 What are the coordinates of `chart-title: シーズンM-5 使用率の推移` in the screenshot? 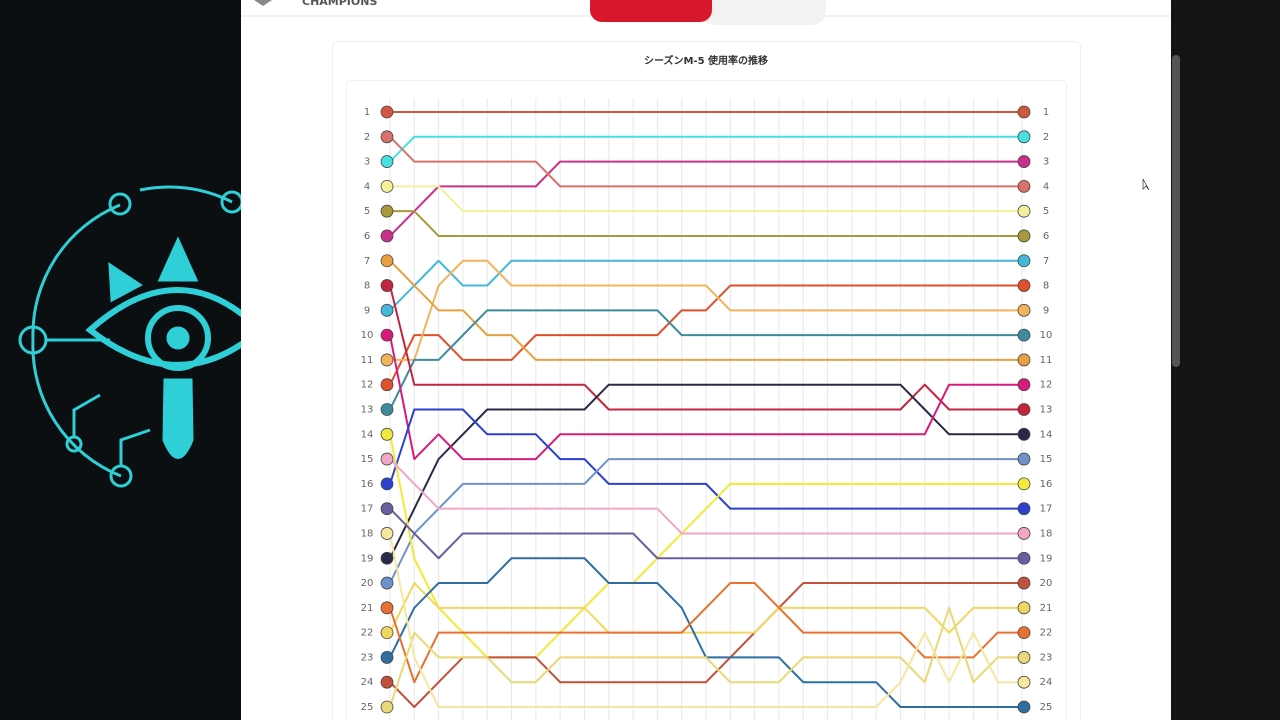 It's located at (706, 60).